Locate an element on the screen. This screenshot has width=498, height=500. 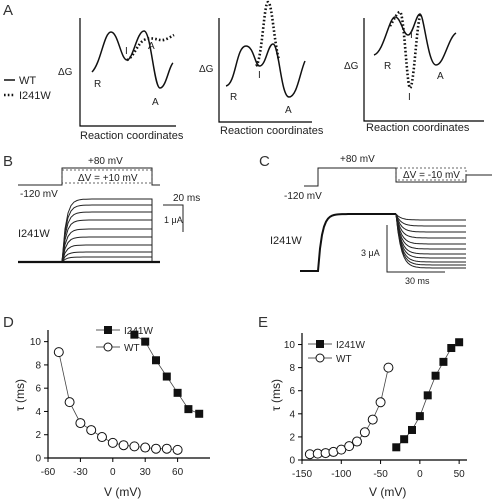
diagram-3-xlabel: Reaction coordinates is located at coordinates (418, 128).